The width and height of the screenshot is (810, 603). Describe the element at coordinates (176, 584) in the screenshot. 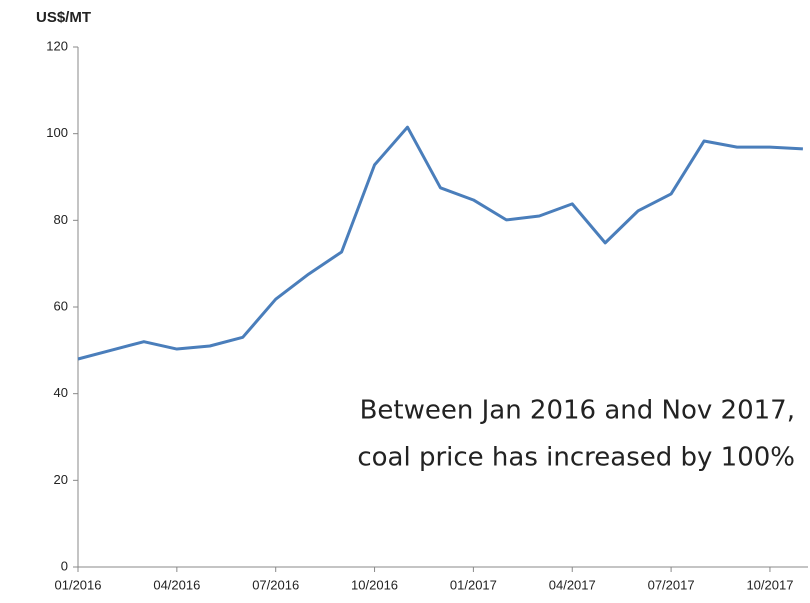

I see `x-tick-label: 04/2016` at that location.